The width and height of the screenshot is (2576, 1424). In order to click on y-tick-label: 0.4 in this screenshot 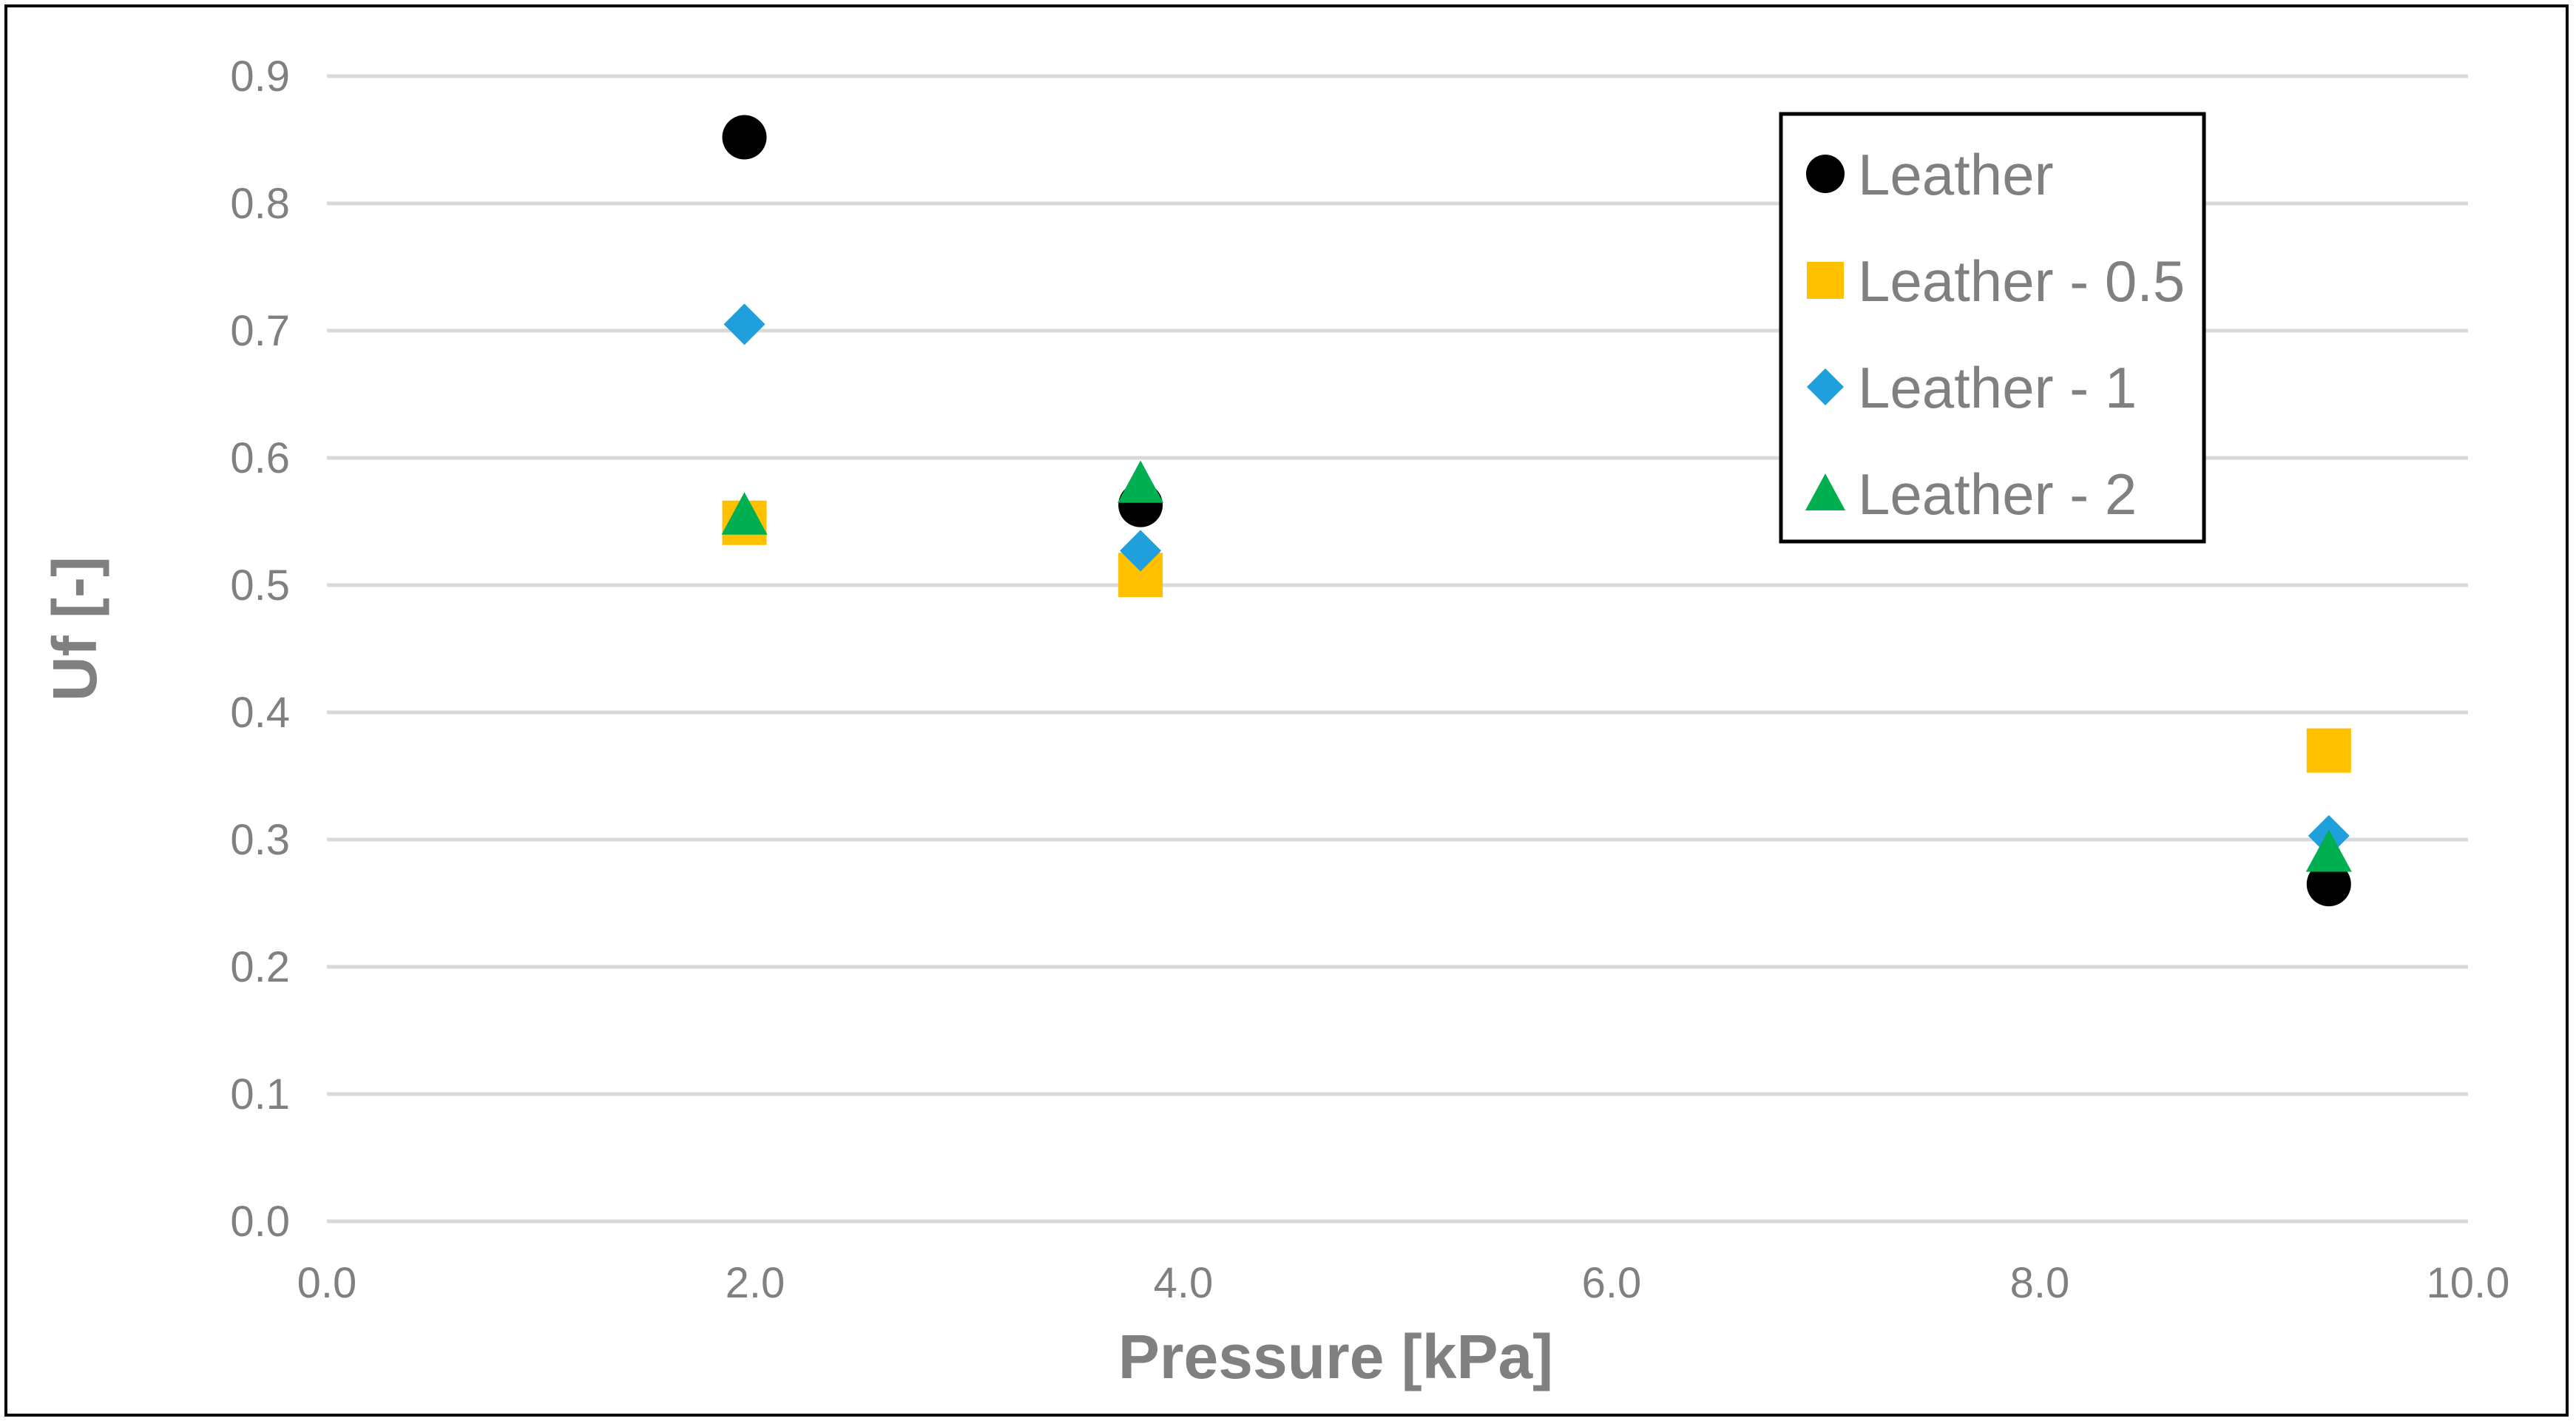, I will do `click(260, 713)`.